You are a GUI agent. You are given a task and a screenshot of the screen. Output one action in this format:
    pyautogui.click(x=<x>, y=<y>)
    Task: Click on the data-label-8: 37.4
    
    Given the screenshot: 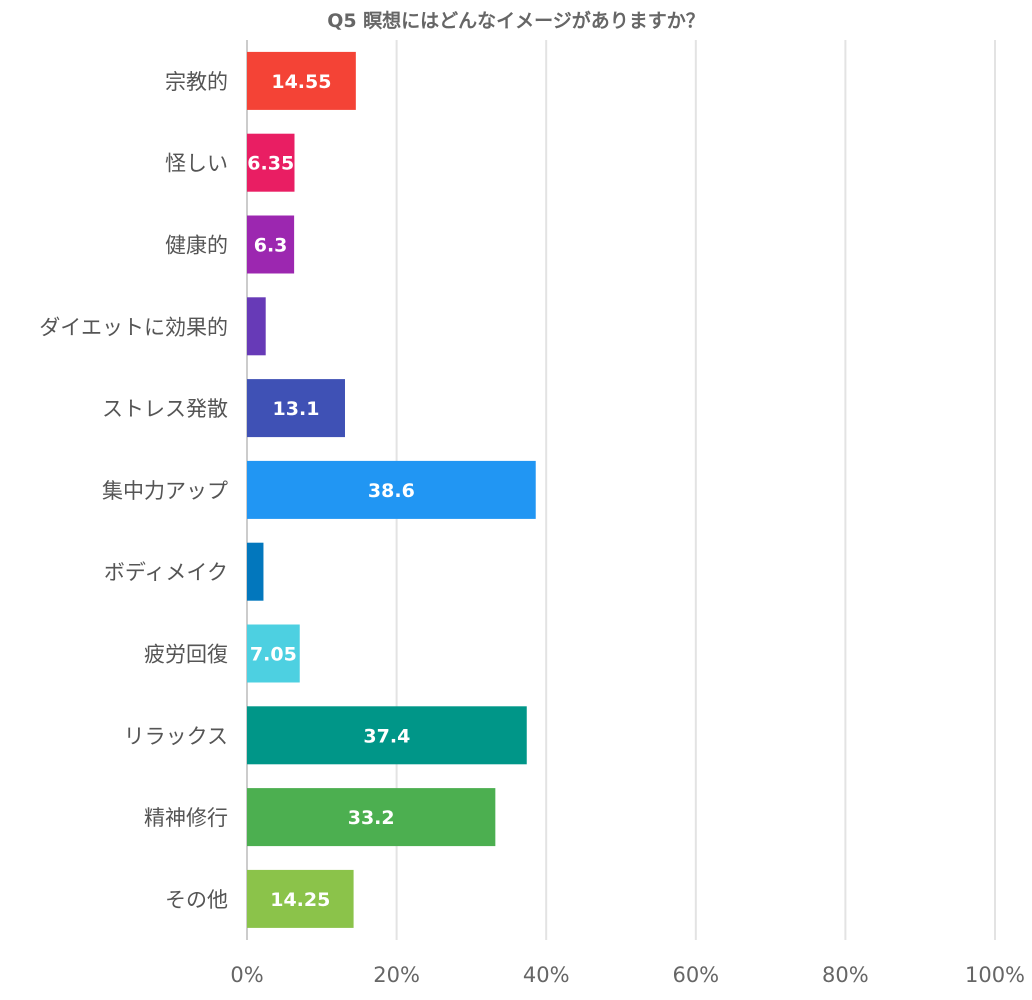 What is the action you would take?
    pyautogui.click(x=386, y=736)
    